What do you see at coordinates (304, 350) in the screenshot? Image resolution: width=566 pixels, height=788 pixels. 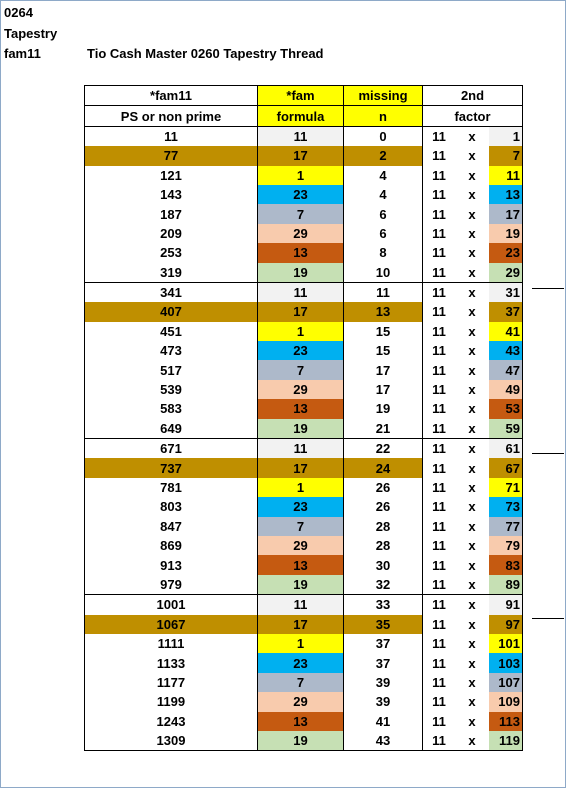 I see `table-row: 473 23 15 11 x 43` at bounding box center [304, 350].